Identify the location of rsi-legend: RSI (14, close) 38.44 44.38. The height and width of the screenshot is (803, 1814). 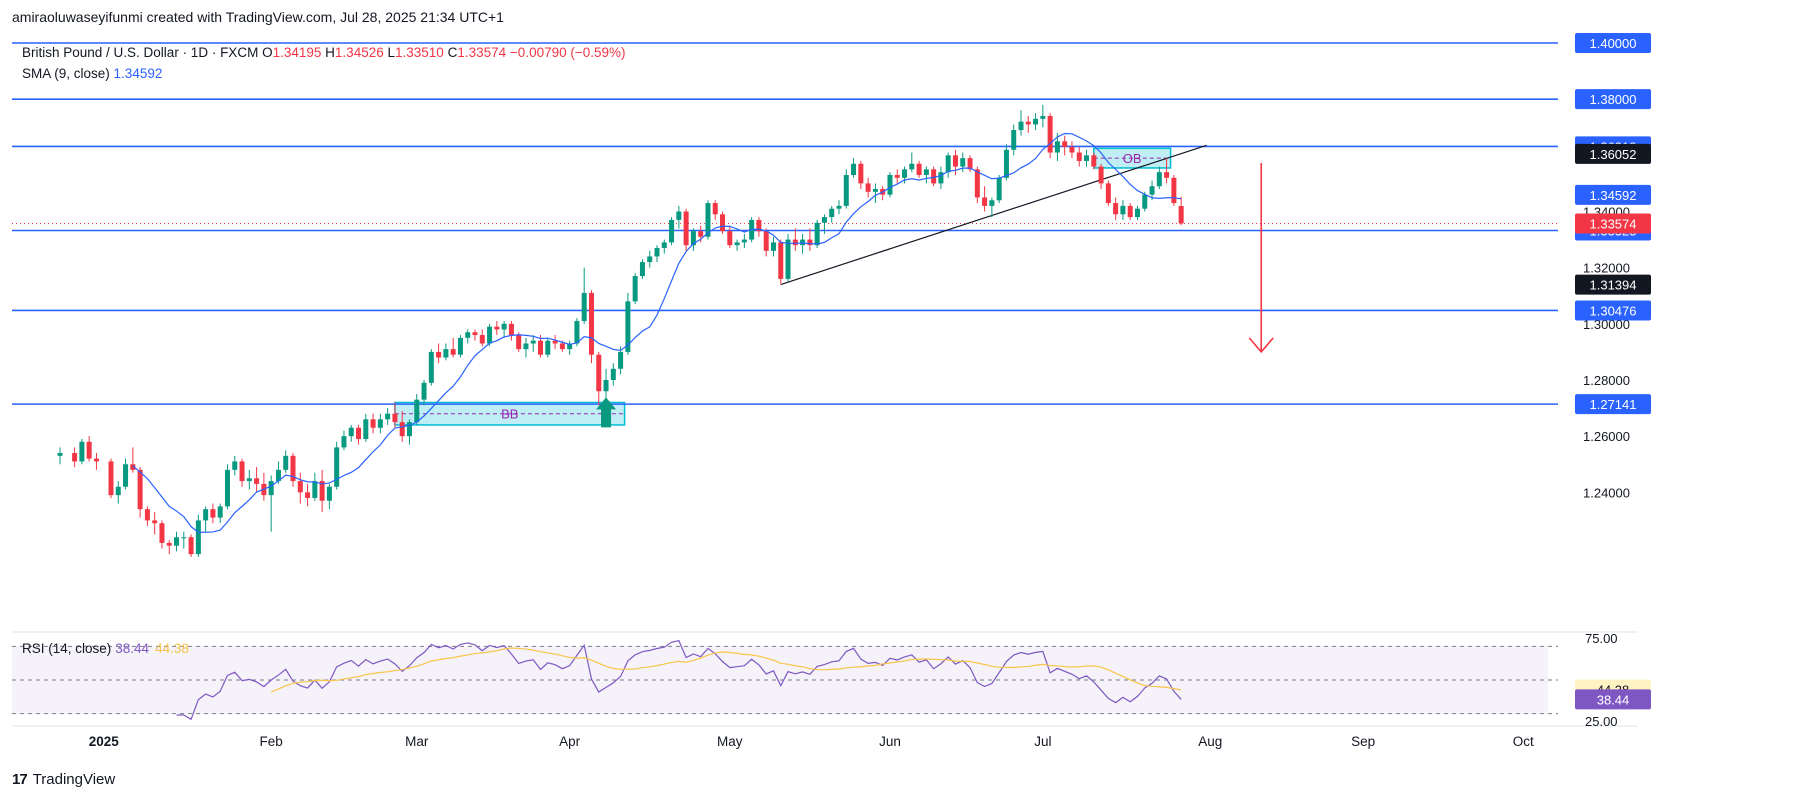
(105, 648).